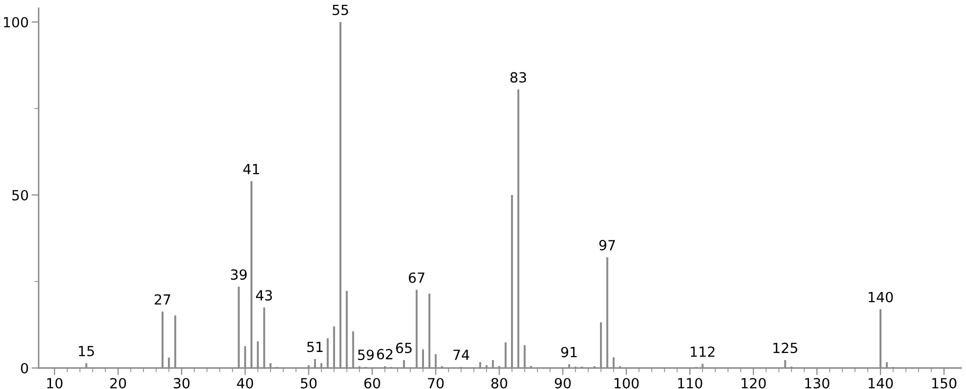 Image resolution: width=966 pixels, height=389 pixels. Describe the element at coordinates (315, 347) in the screenshot. I see `annotation: 51` at that location.